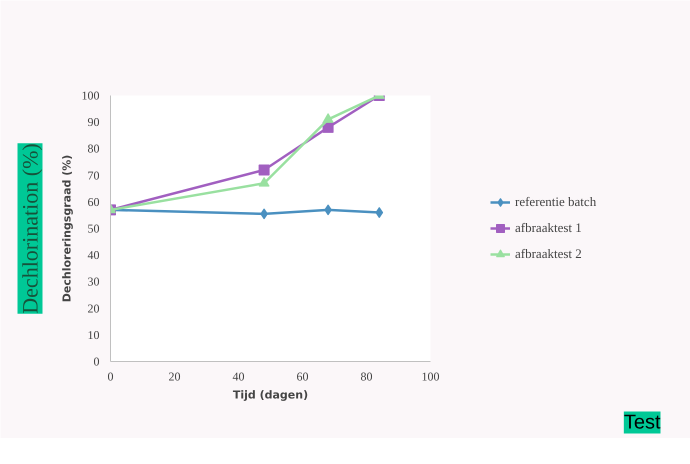  I want to click on legend-label: afbraaktest 1, so click(548, 228).